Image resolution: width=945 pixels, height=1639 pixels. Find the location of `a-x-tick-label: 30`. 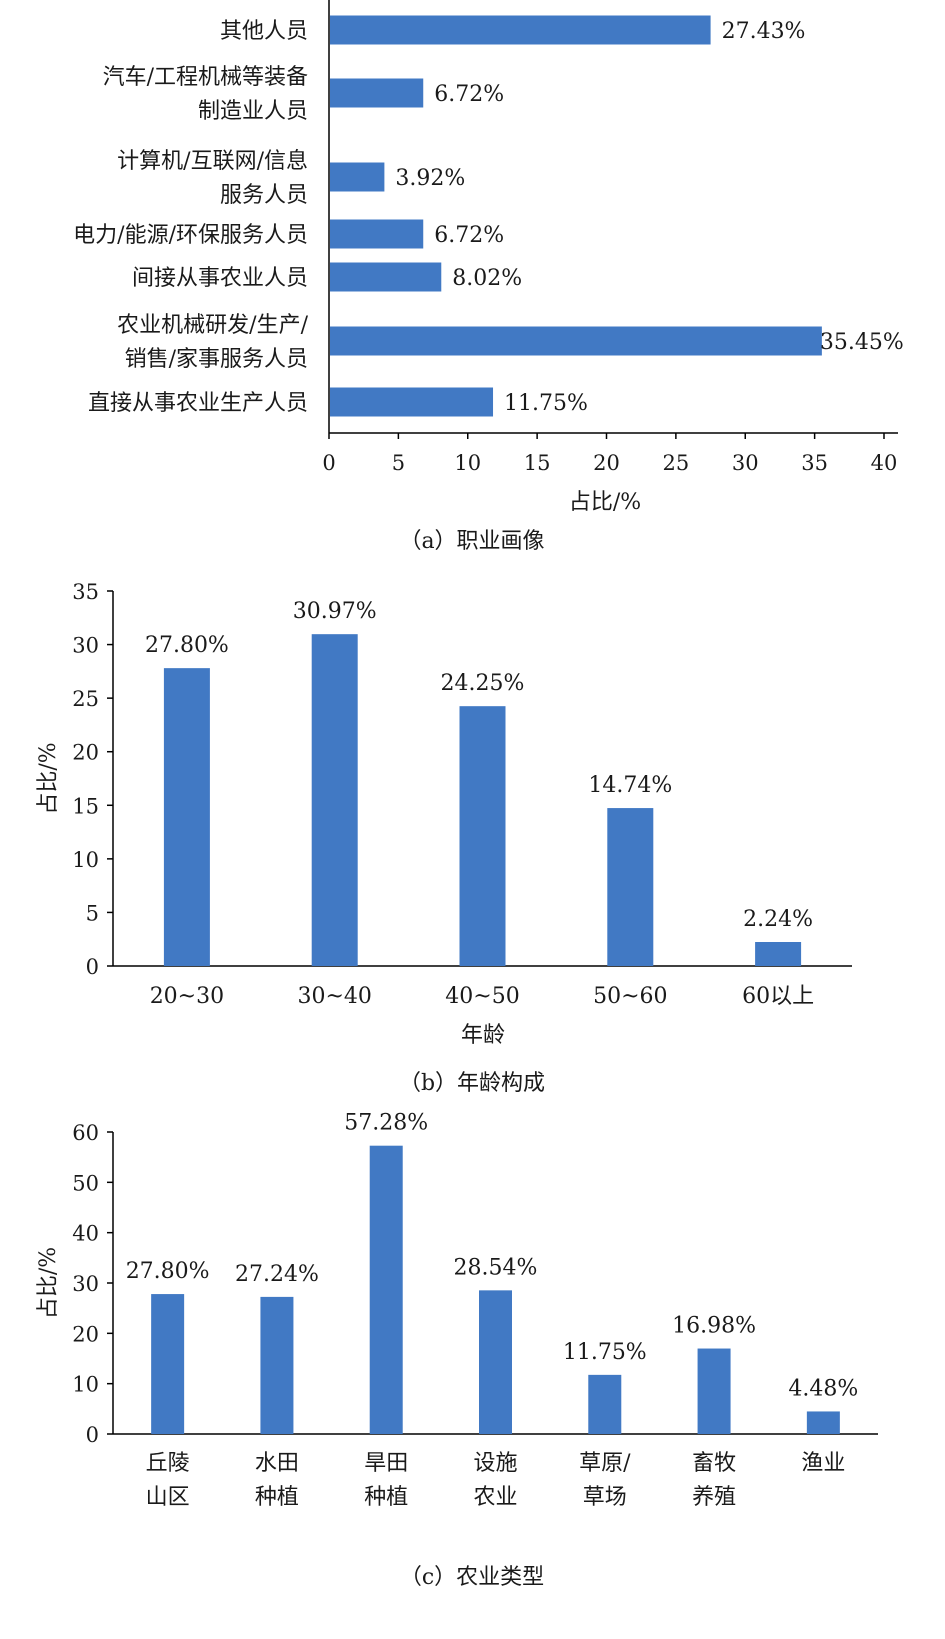

a-x-tick-label: 30 is located at coordinates (745, 463).